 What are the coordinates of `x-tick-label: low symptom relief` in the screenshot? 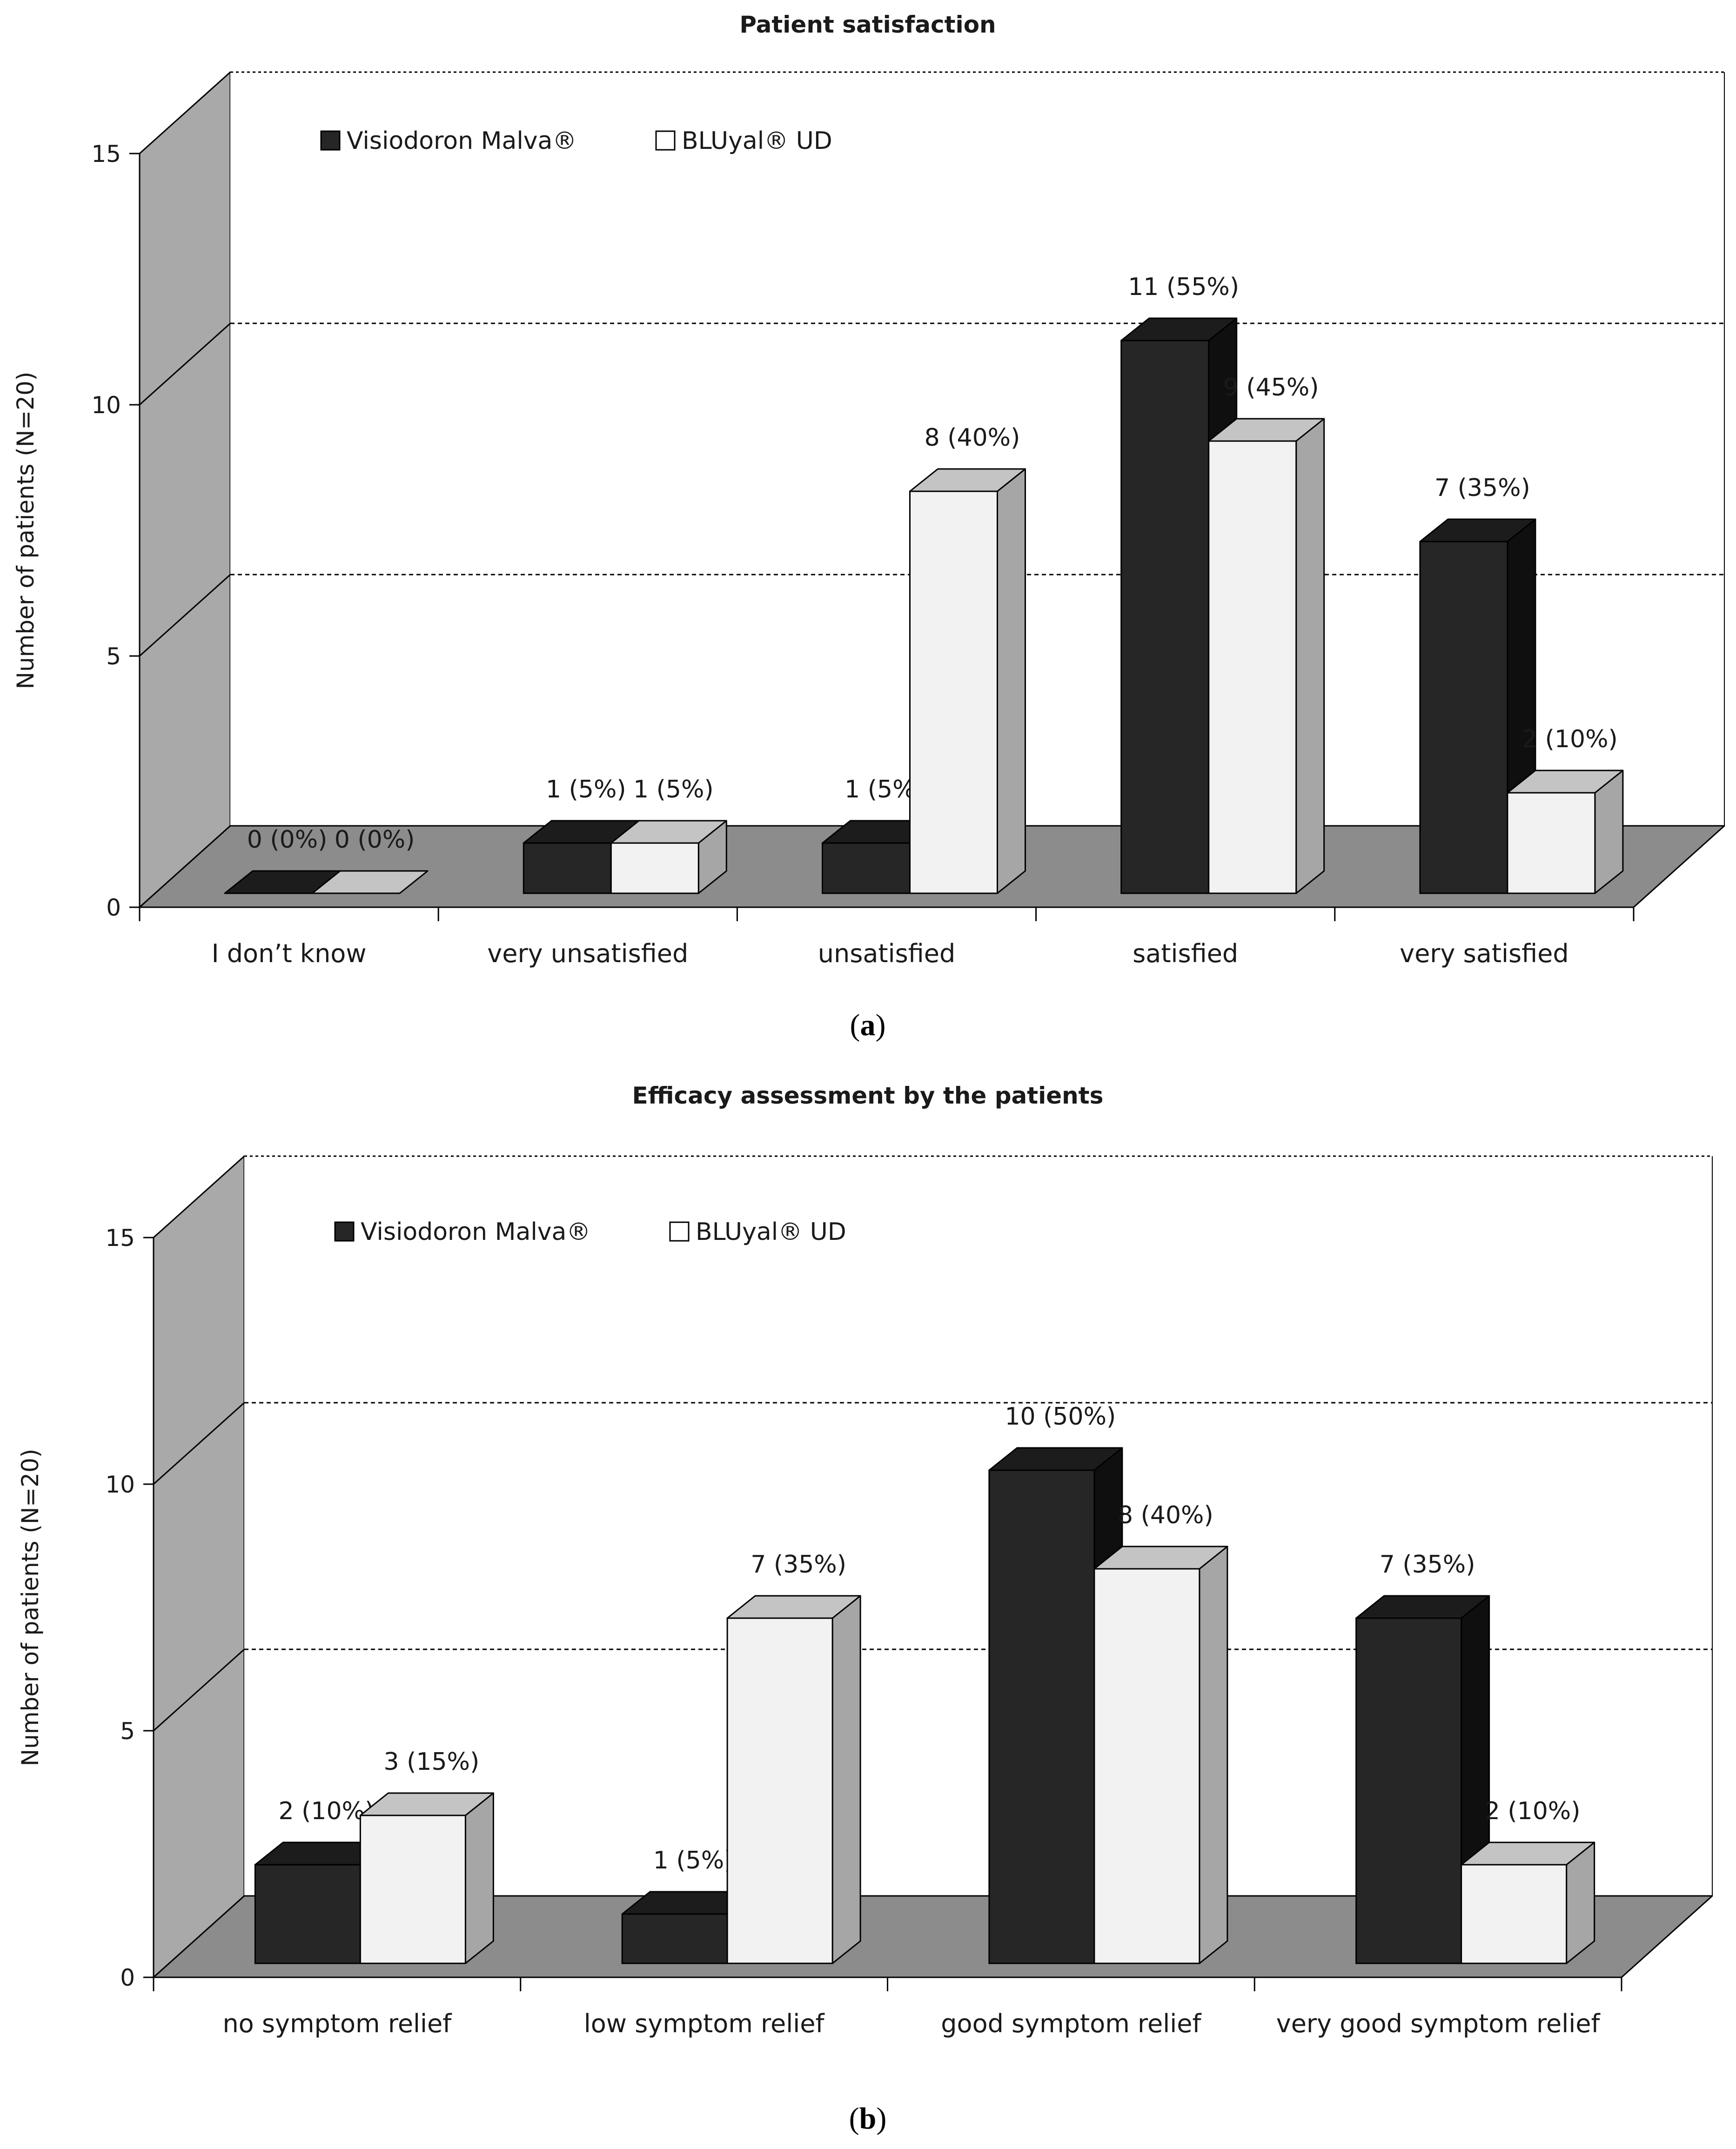 It's located at (705, 2023).